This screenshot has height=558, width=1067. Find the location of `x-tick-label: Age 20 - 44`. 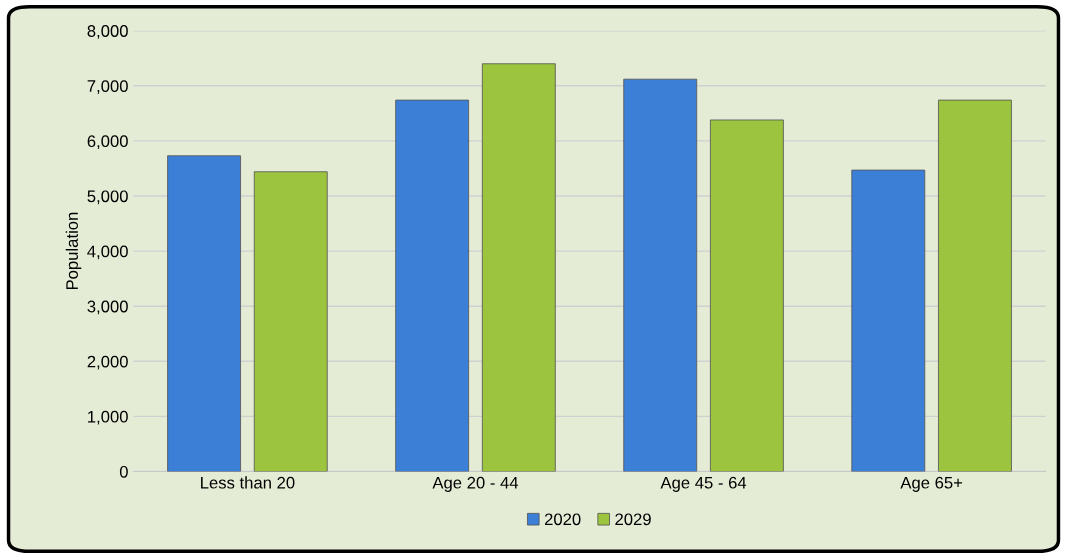

x-tick-label: Age 20 - 44 is located at coordinates (475, 484).